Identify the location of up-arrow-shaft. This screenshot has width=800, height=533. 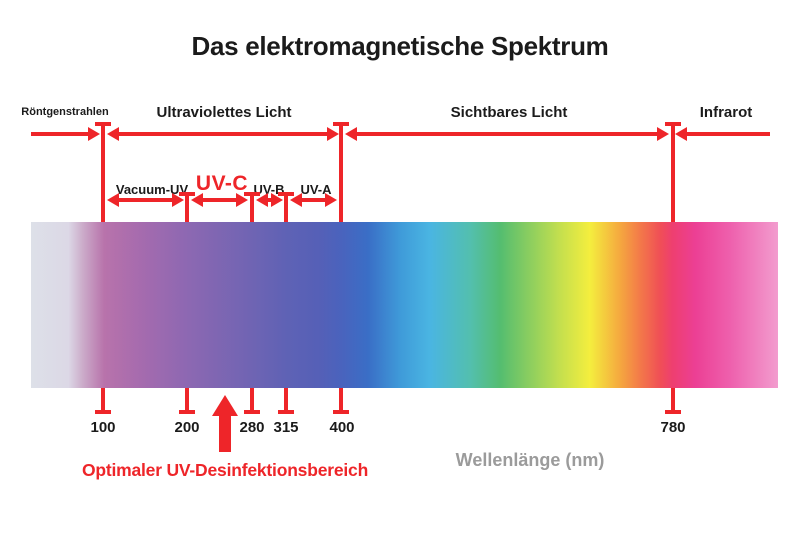
(225, 433).